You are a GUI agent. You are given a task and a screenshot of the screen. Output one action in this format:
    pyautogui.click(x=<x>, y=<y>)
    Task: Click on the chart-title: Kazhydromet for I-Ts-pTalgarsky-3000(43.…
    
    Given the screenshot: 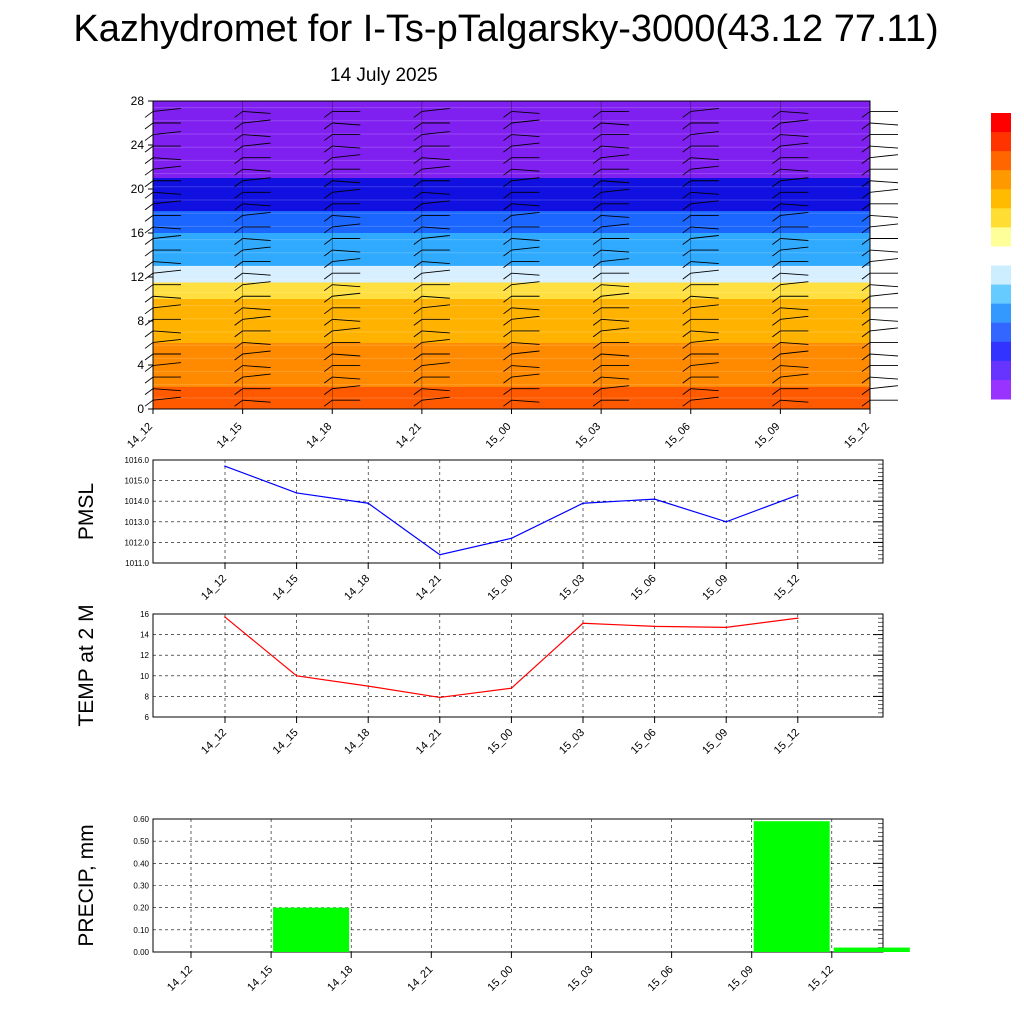 What is the action you would take?
    pyautogui.click(x=506, y=29)
    